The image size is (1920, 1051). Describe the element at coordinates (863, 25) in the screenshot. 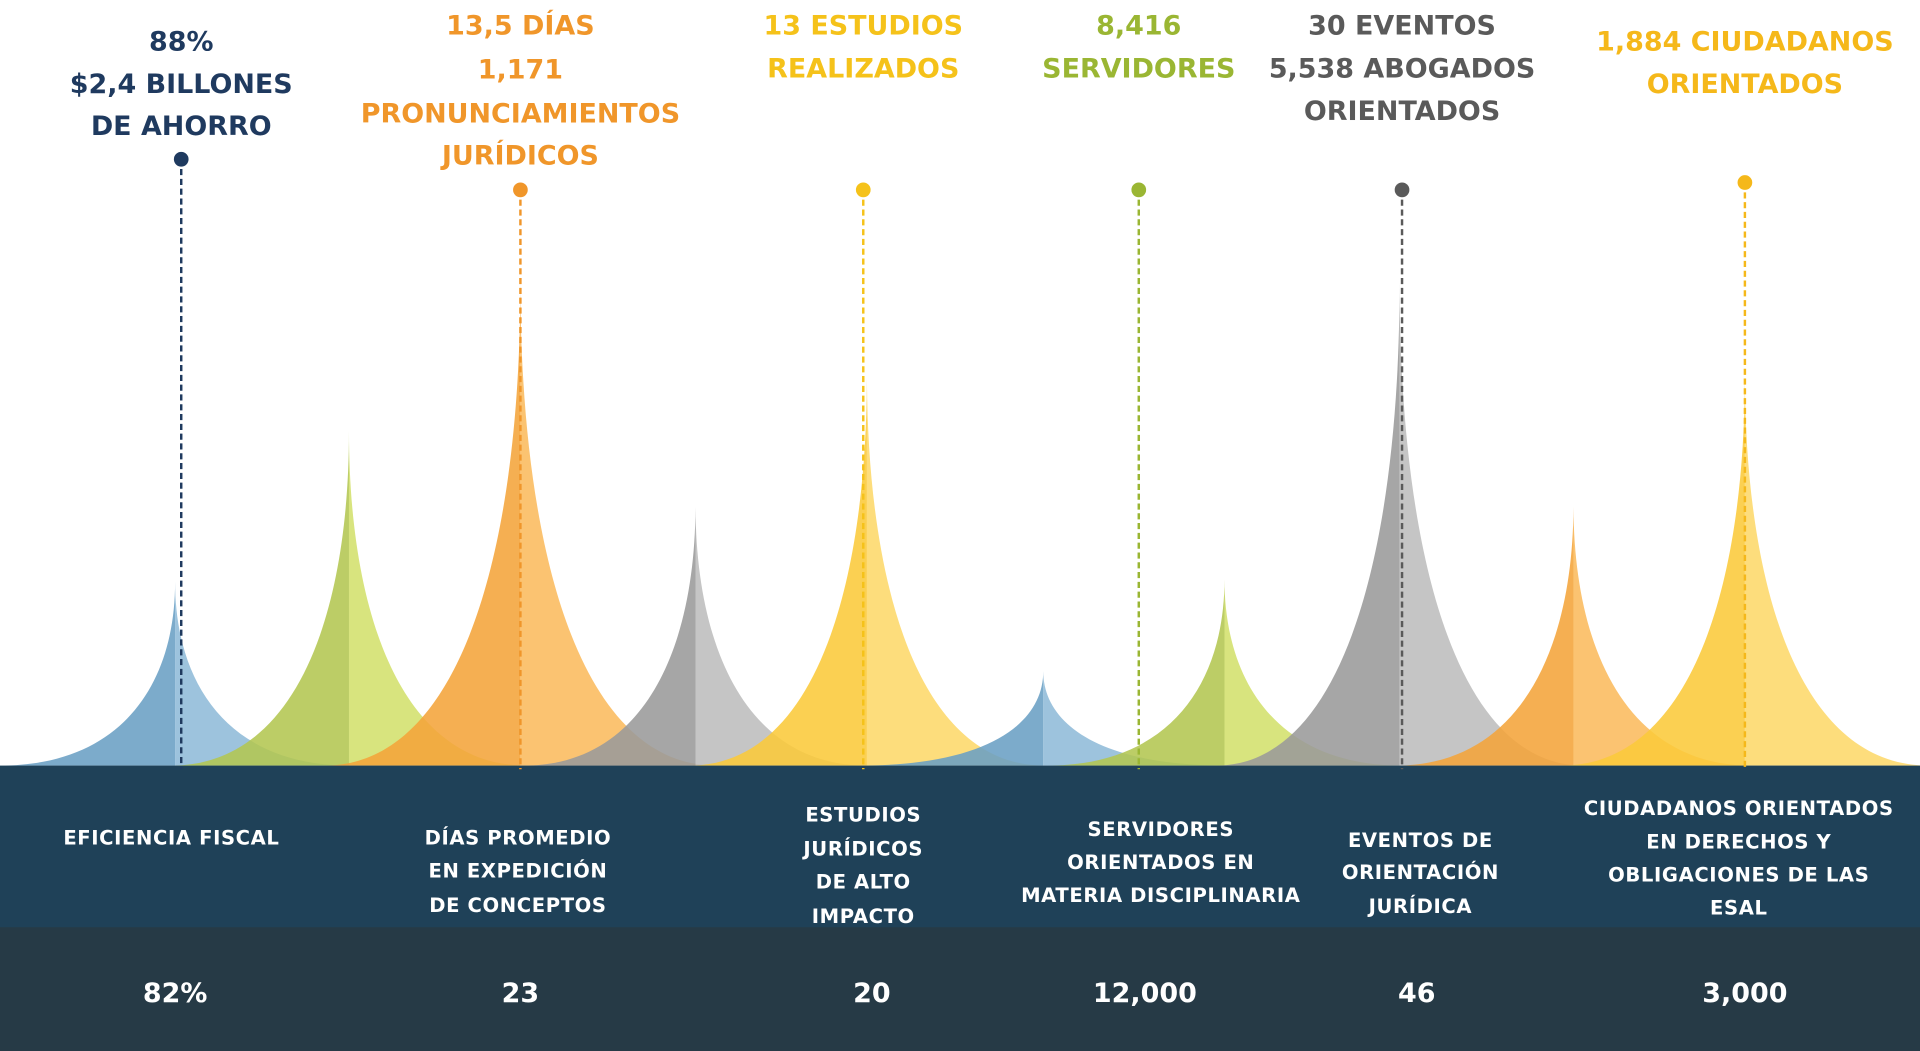

I see `highlight-text: 13 ESTUDIOS` at that location.